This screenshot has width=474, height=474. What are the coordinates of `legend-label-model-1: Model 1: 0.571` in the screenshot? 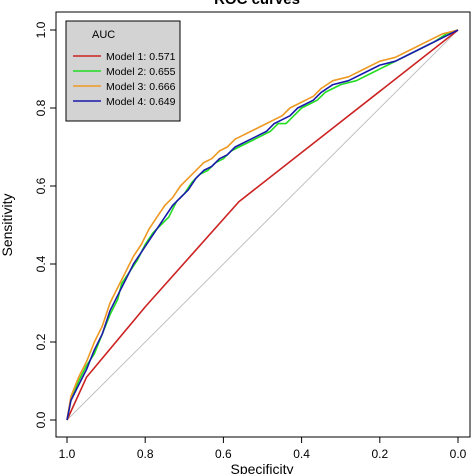 It's located at (141, 57).